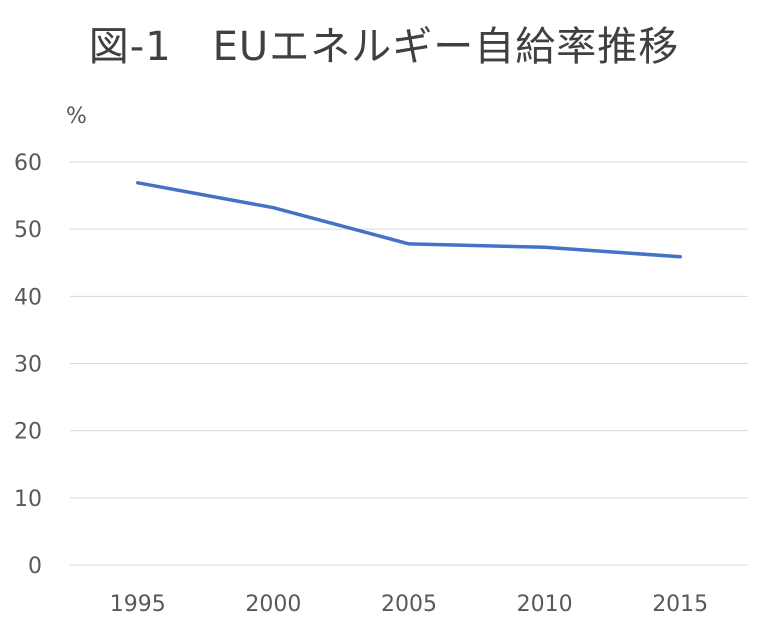  What do you see at coordinates (28, 163) in the screenshot?
I see `y-tick-label: 60` at bounding box center [28, 163].